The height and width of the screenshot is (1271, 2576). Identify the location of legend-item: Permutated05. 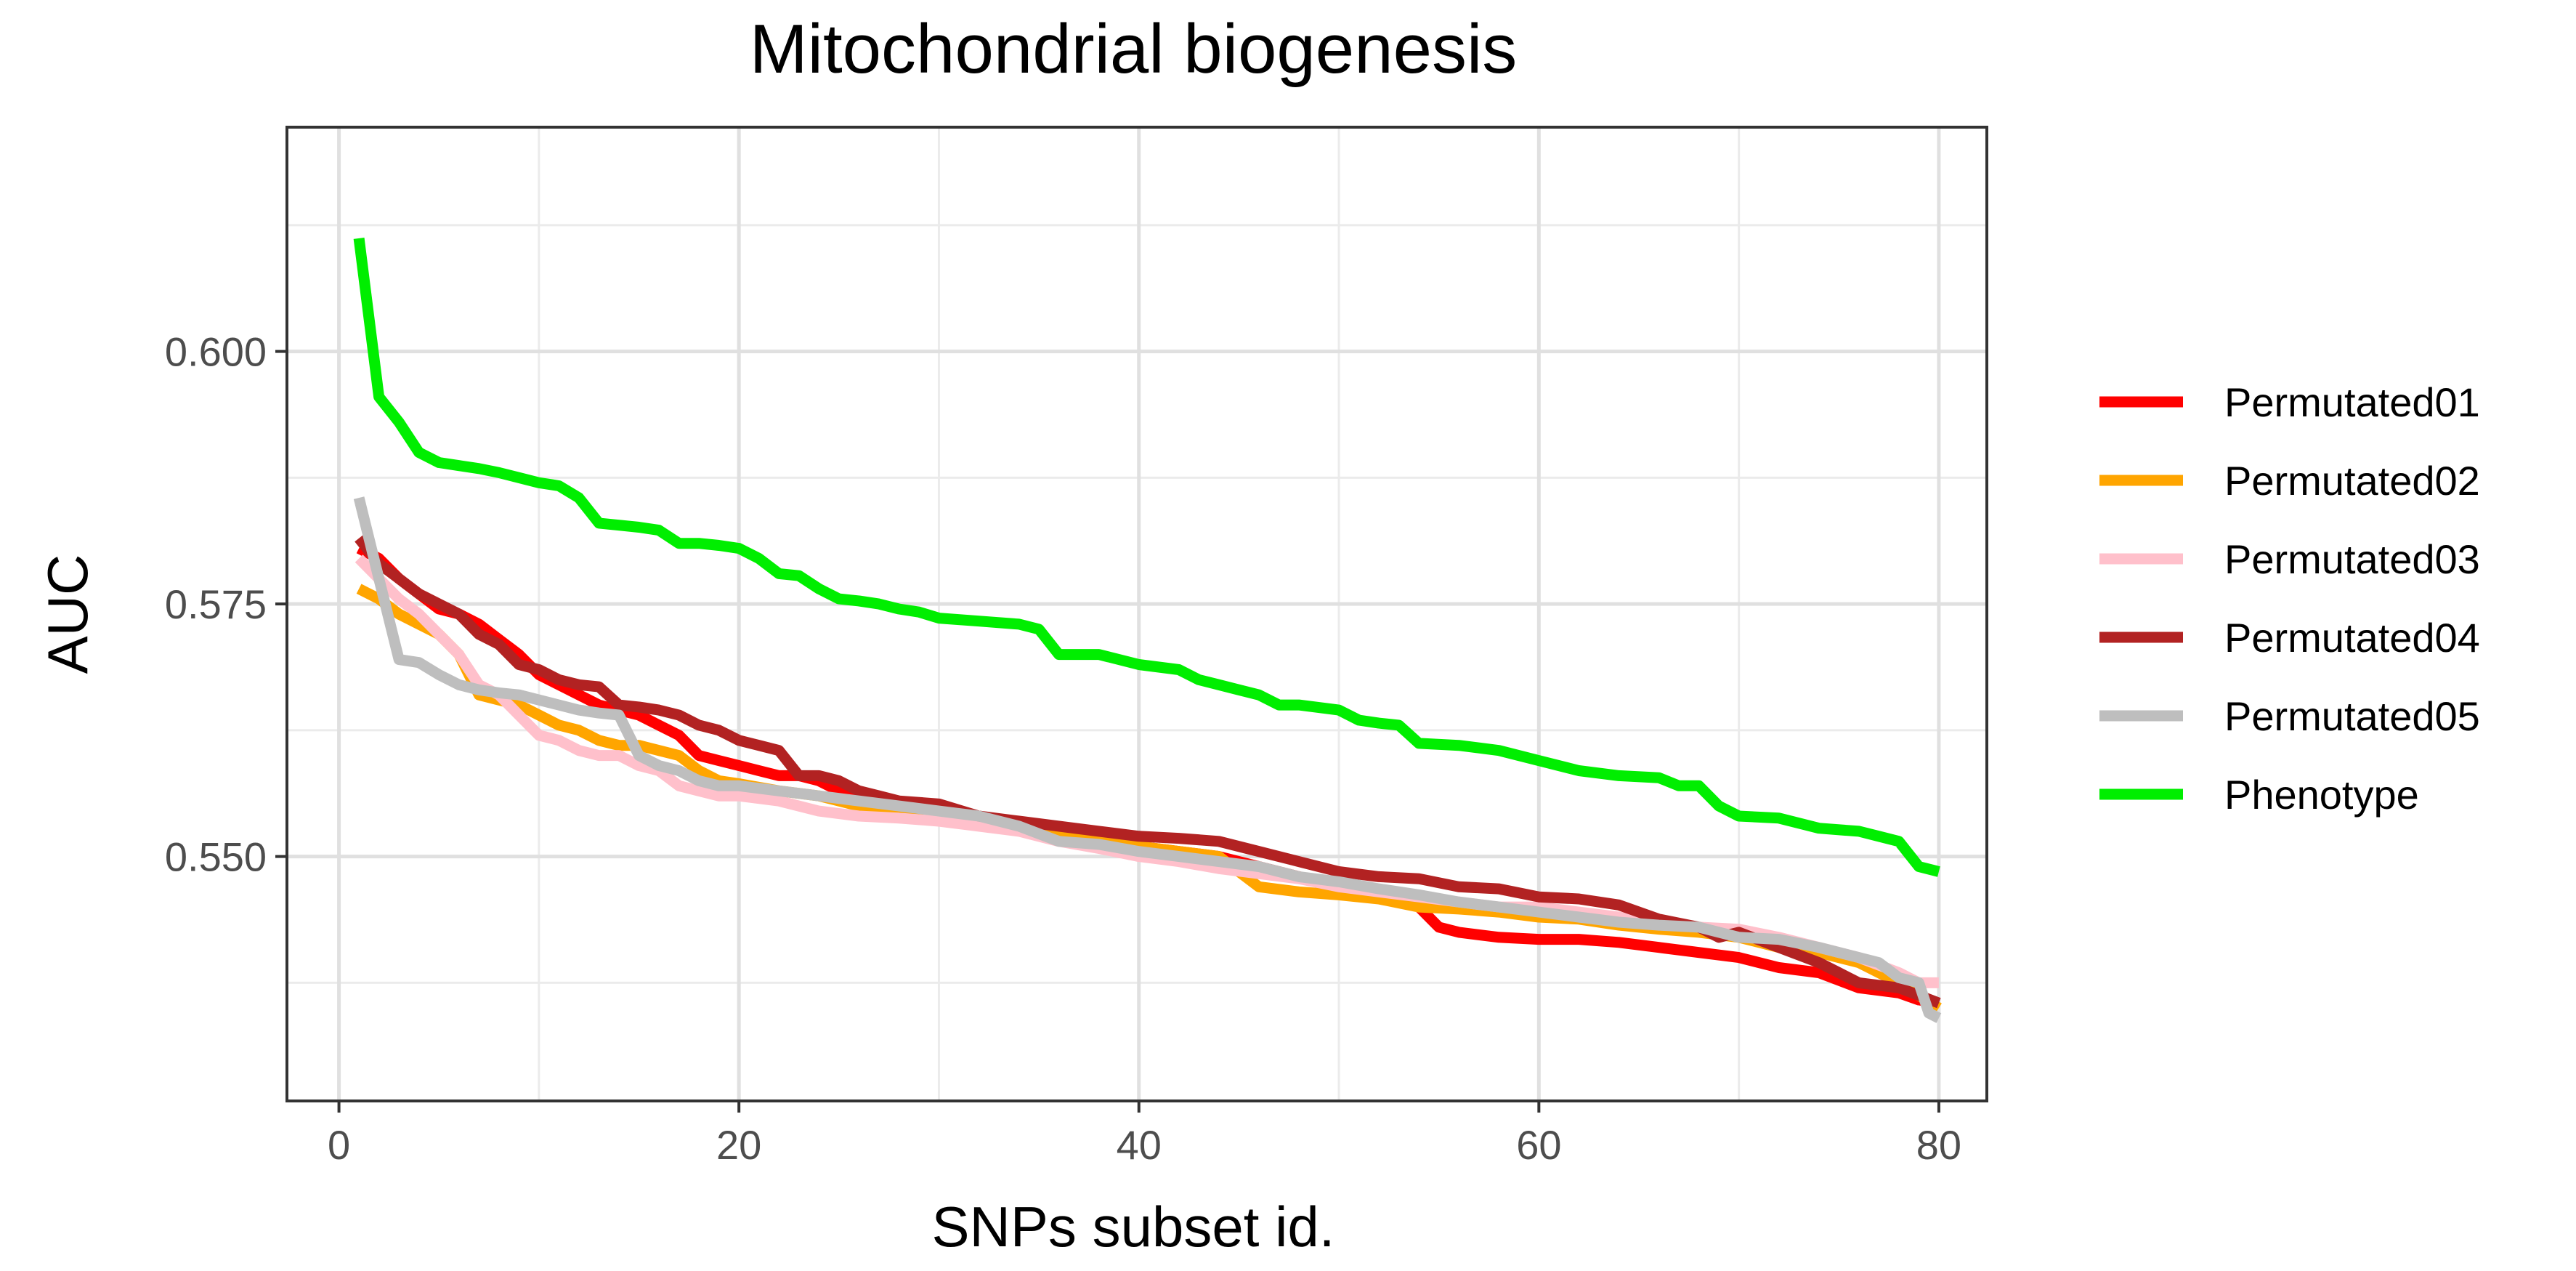
(2289, 716).